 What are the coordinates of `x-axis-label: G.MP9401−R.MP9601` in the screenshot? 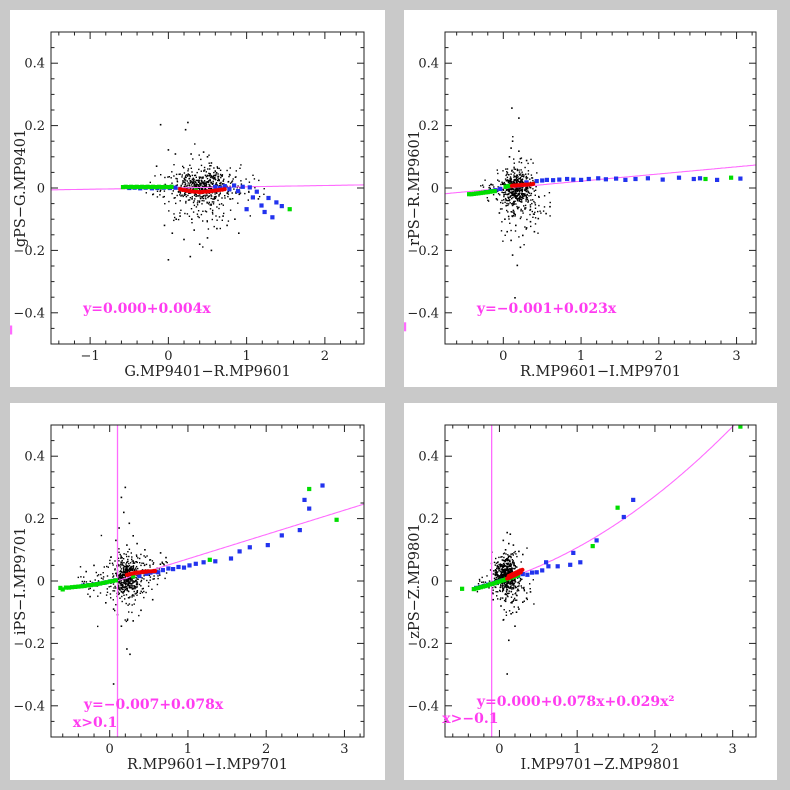 It's located at (207, 372).